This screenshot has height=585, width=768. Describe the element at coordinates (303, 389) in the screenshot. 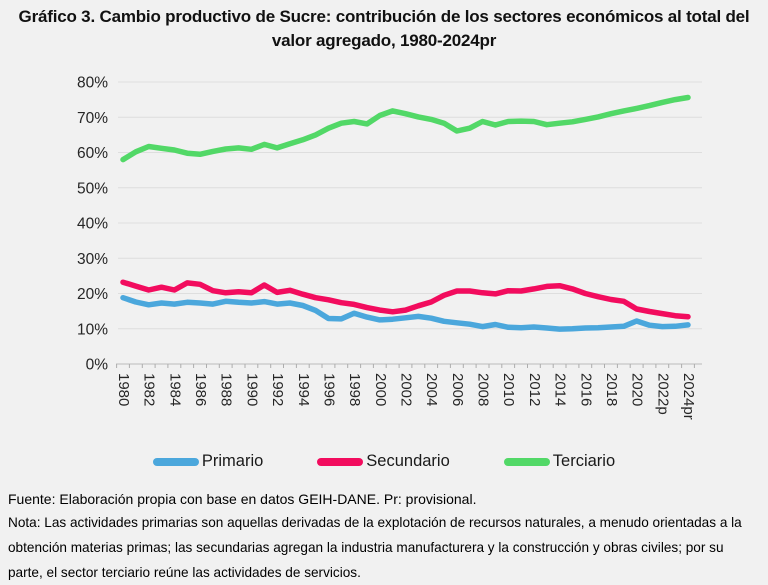

I see `svg-text: 1994` at that location.